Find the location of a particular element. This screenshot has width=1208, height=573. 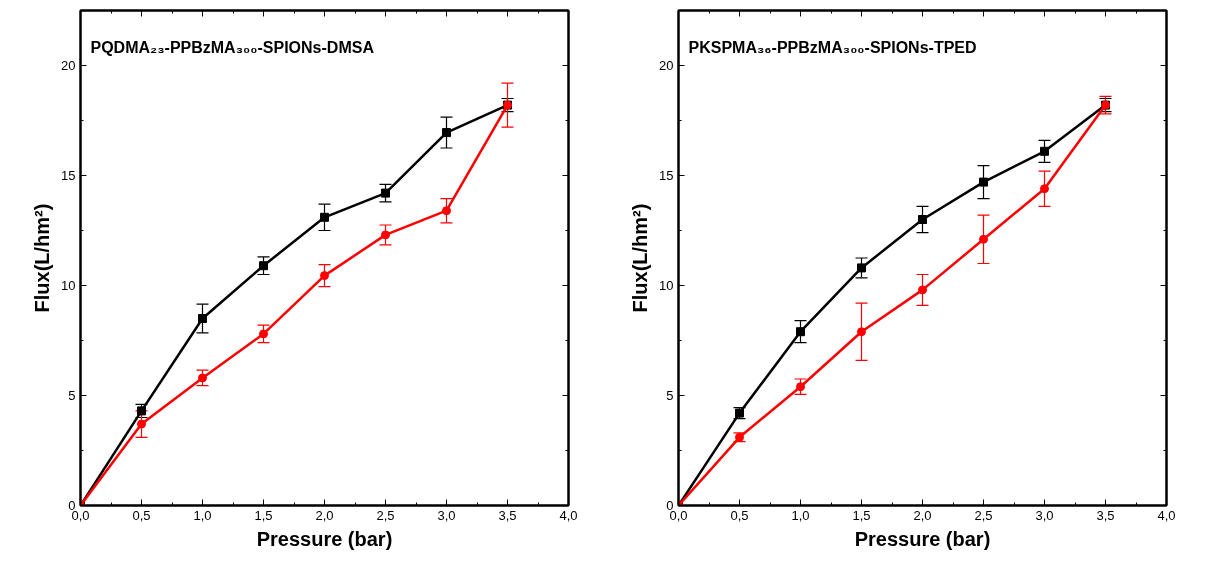

text: PKSPMA₃₆-PPBzMA₃₀₀-SPIONs-TPED is located at coordinates (832, 47).